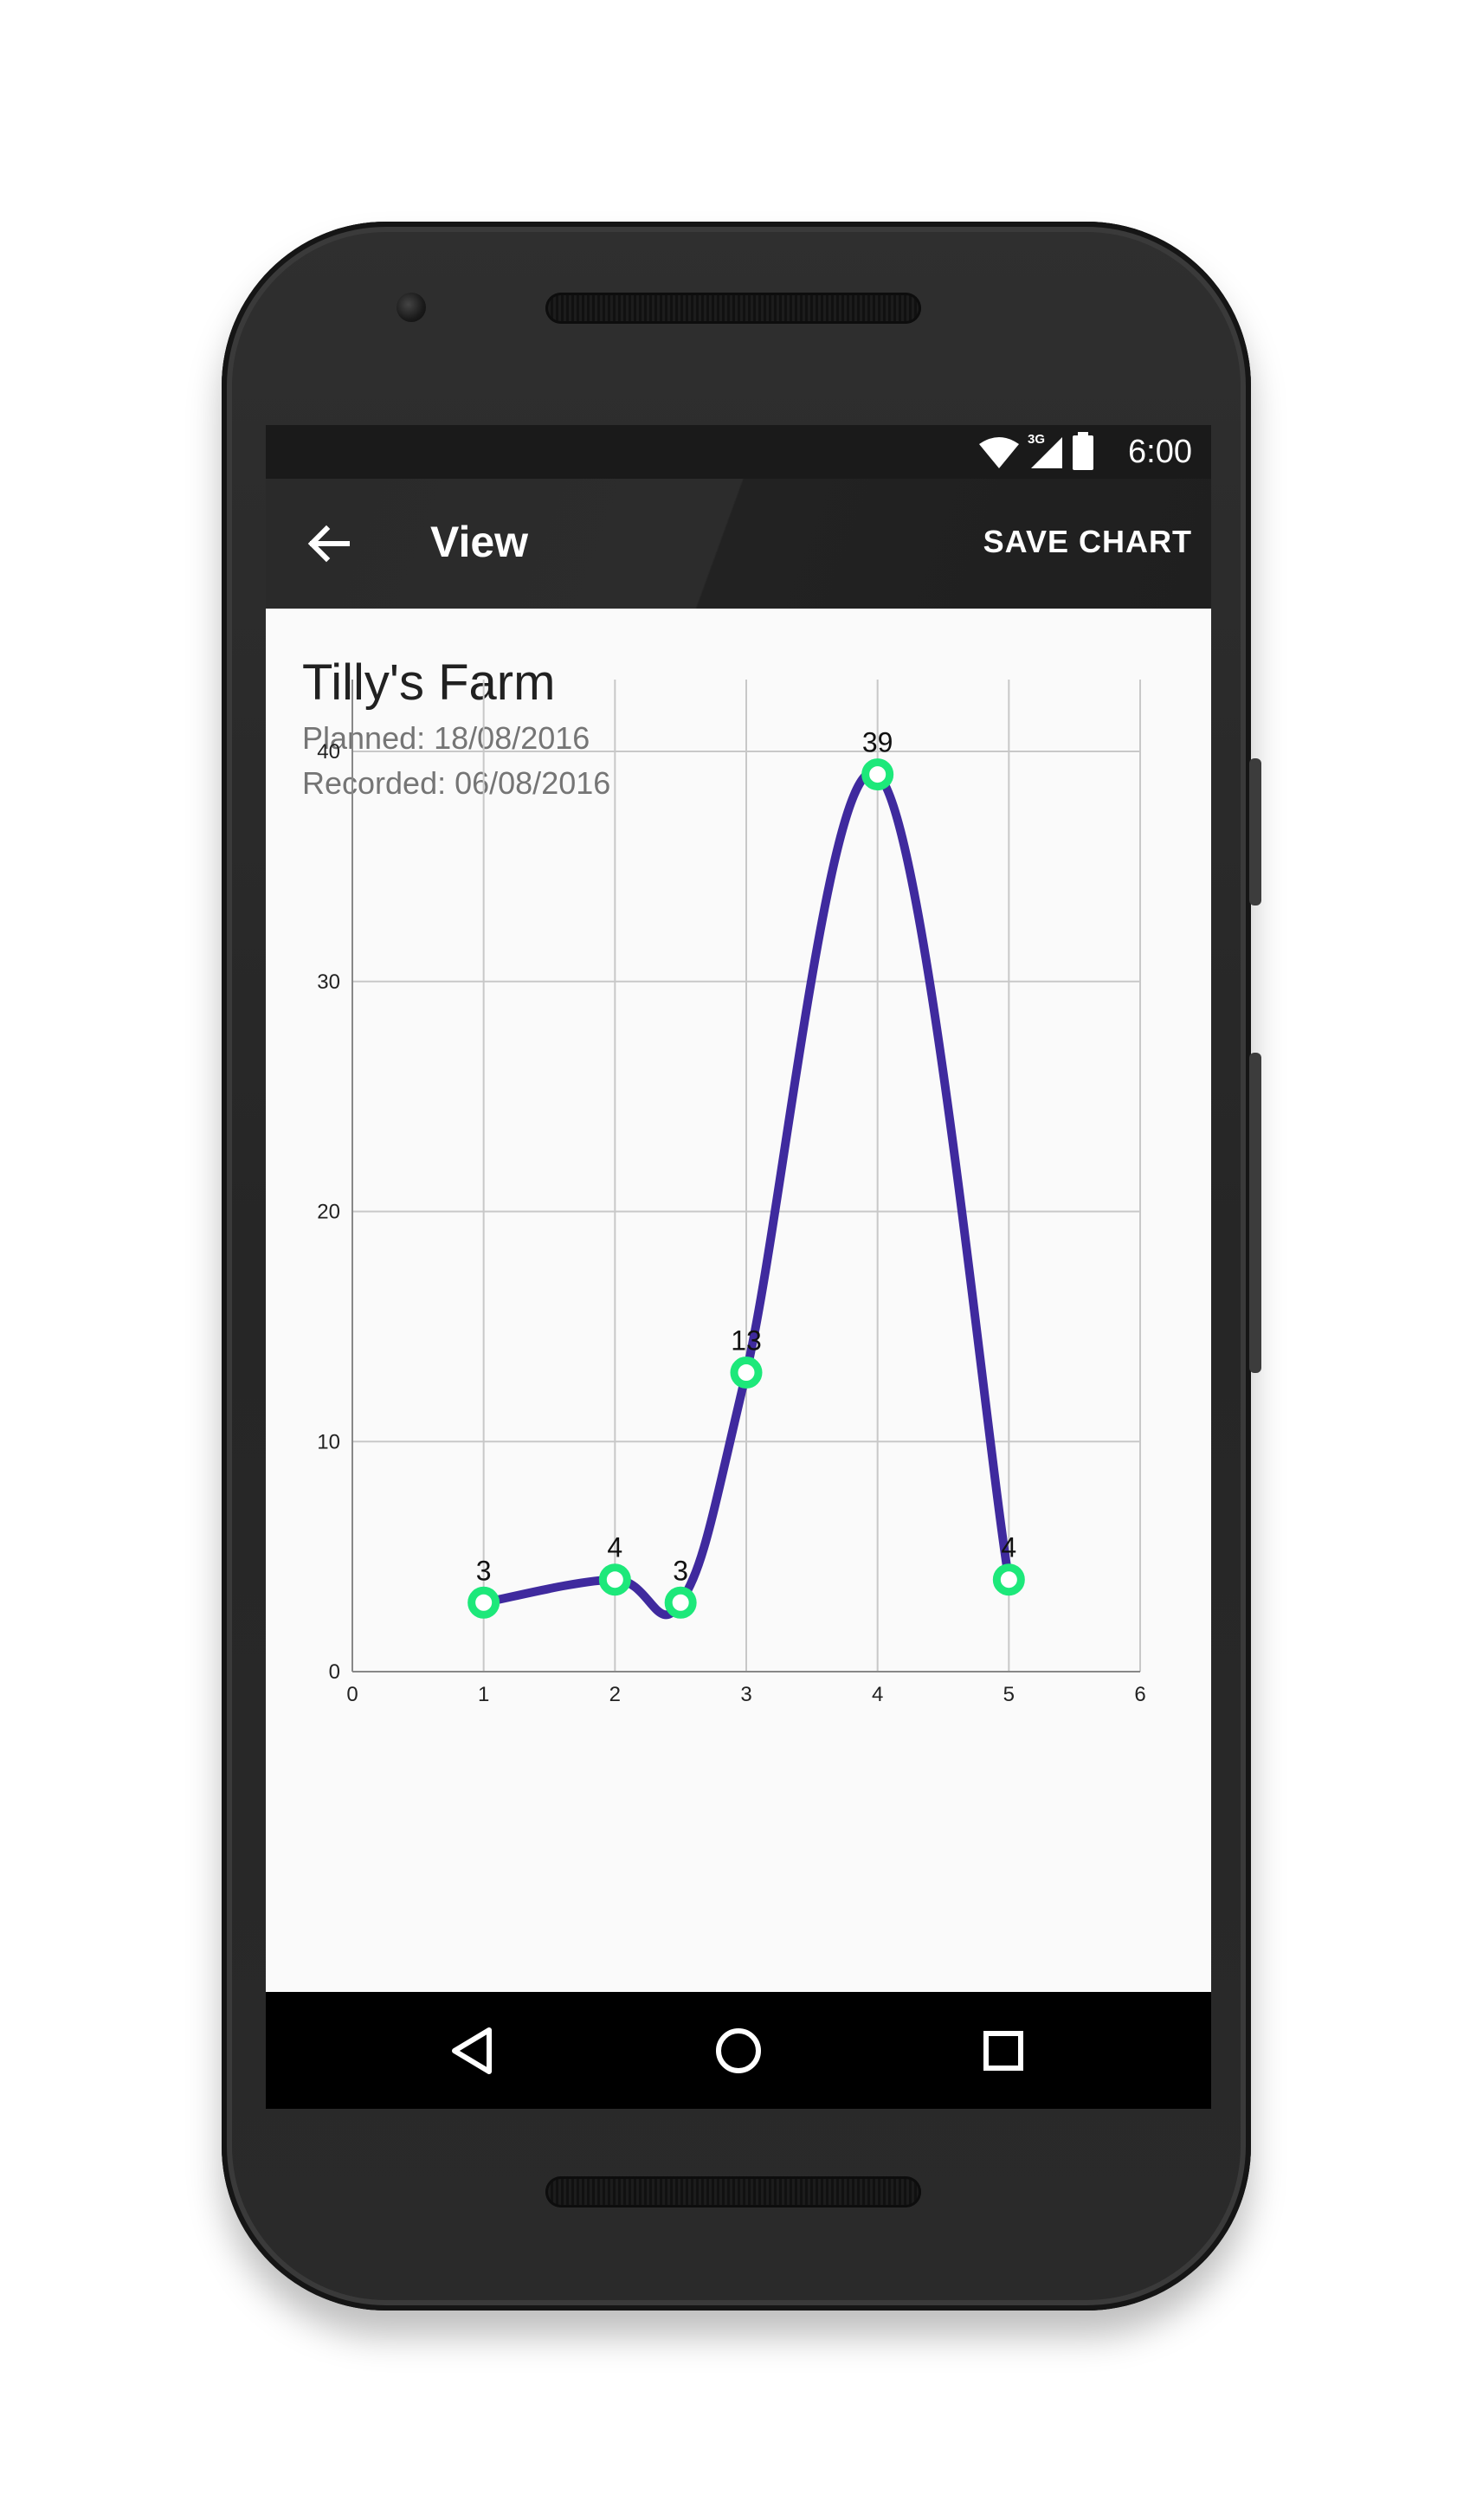 This screenshot has width=1470, height=2520. What do you see at coordinates (446, 738) in the screenshot?
I see `planned-date: Planned: 18/08/2016` at bounding box center [446, 738].